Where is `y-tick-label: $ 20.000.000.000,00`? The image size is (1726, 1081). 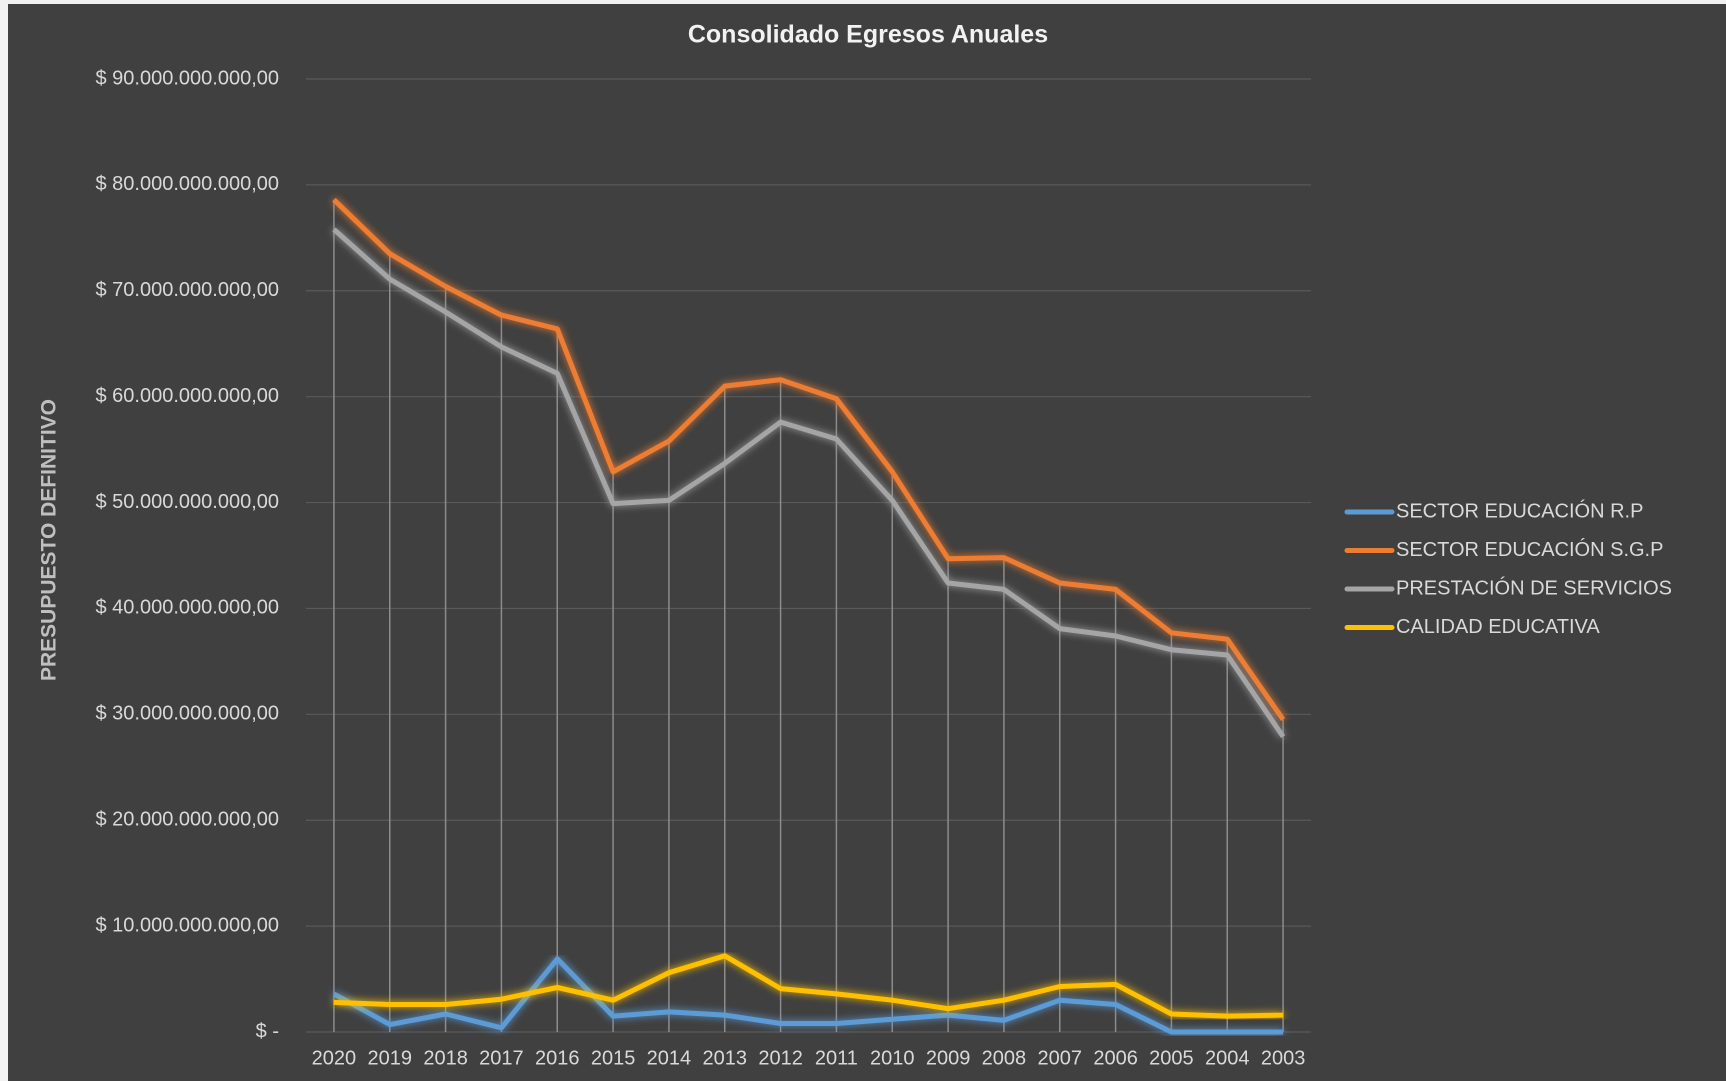
y-tick-label: $ 20.000.000.000,00 is located at coordinates (187, 820).